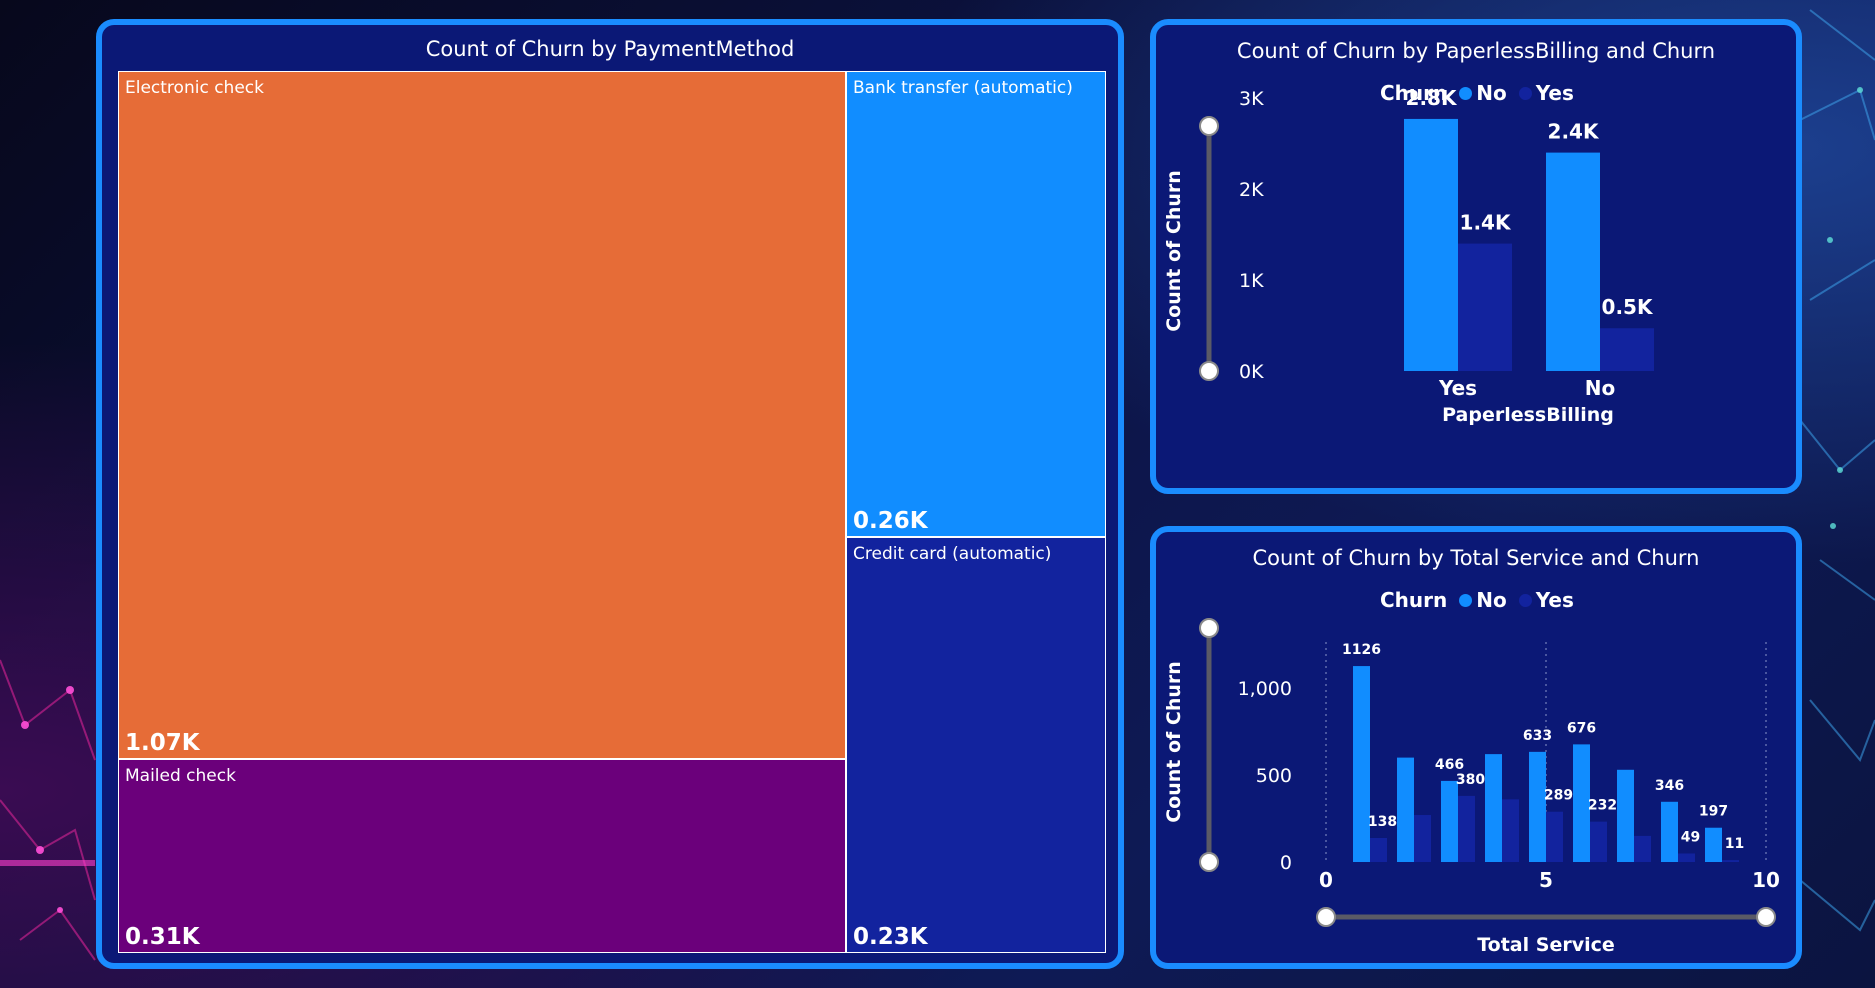 The height and width of the screenshot is (988, 1875). I want to click on treemap-tile-label: Mailed check, so click(180, 776).